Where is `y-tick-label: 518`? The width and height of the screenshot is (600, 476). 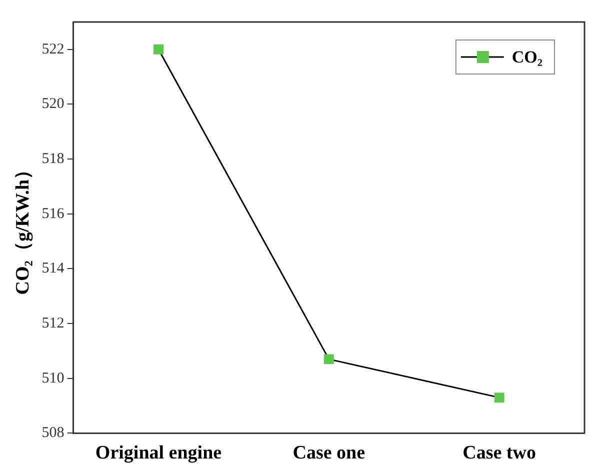
y-tick-label: 518 is located at coordinates (53, 159).